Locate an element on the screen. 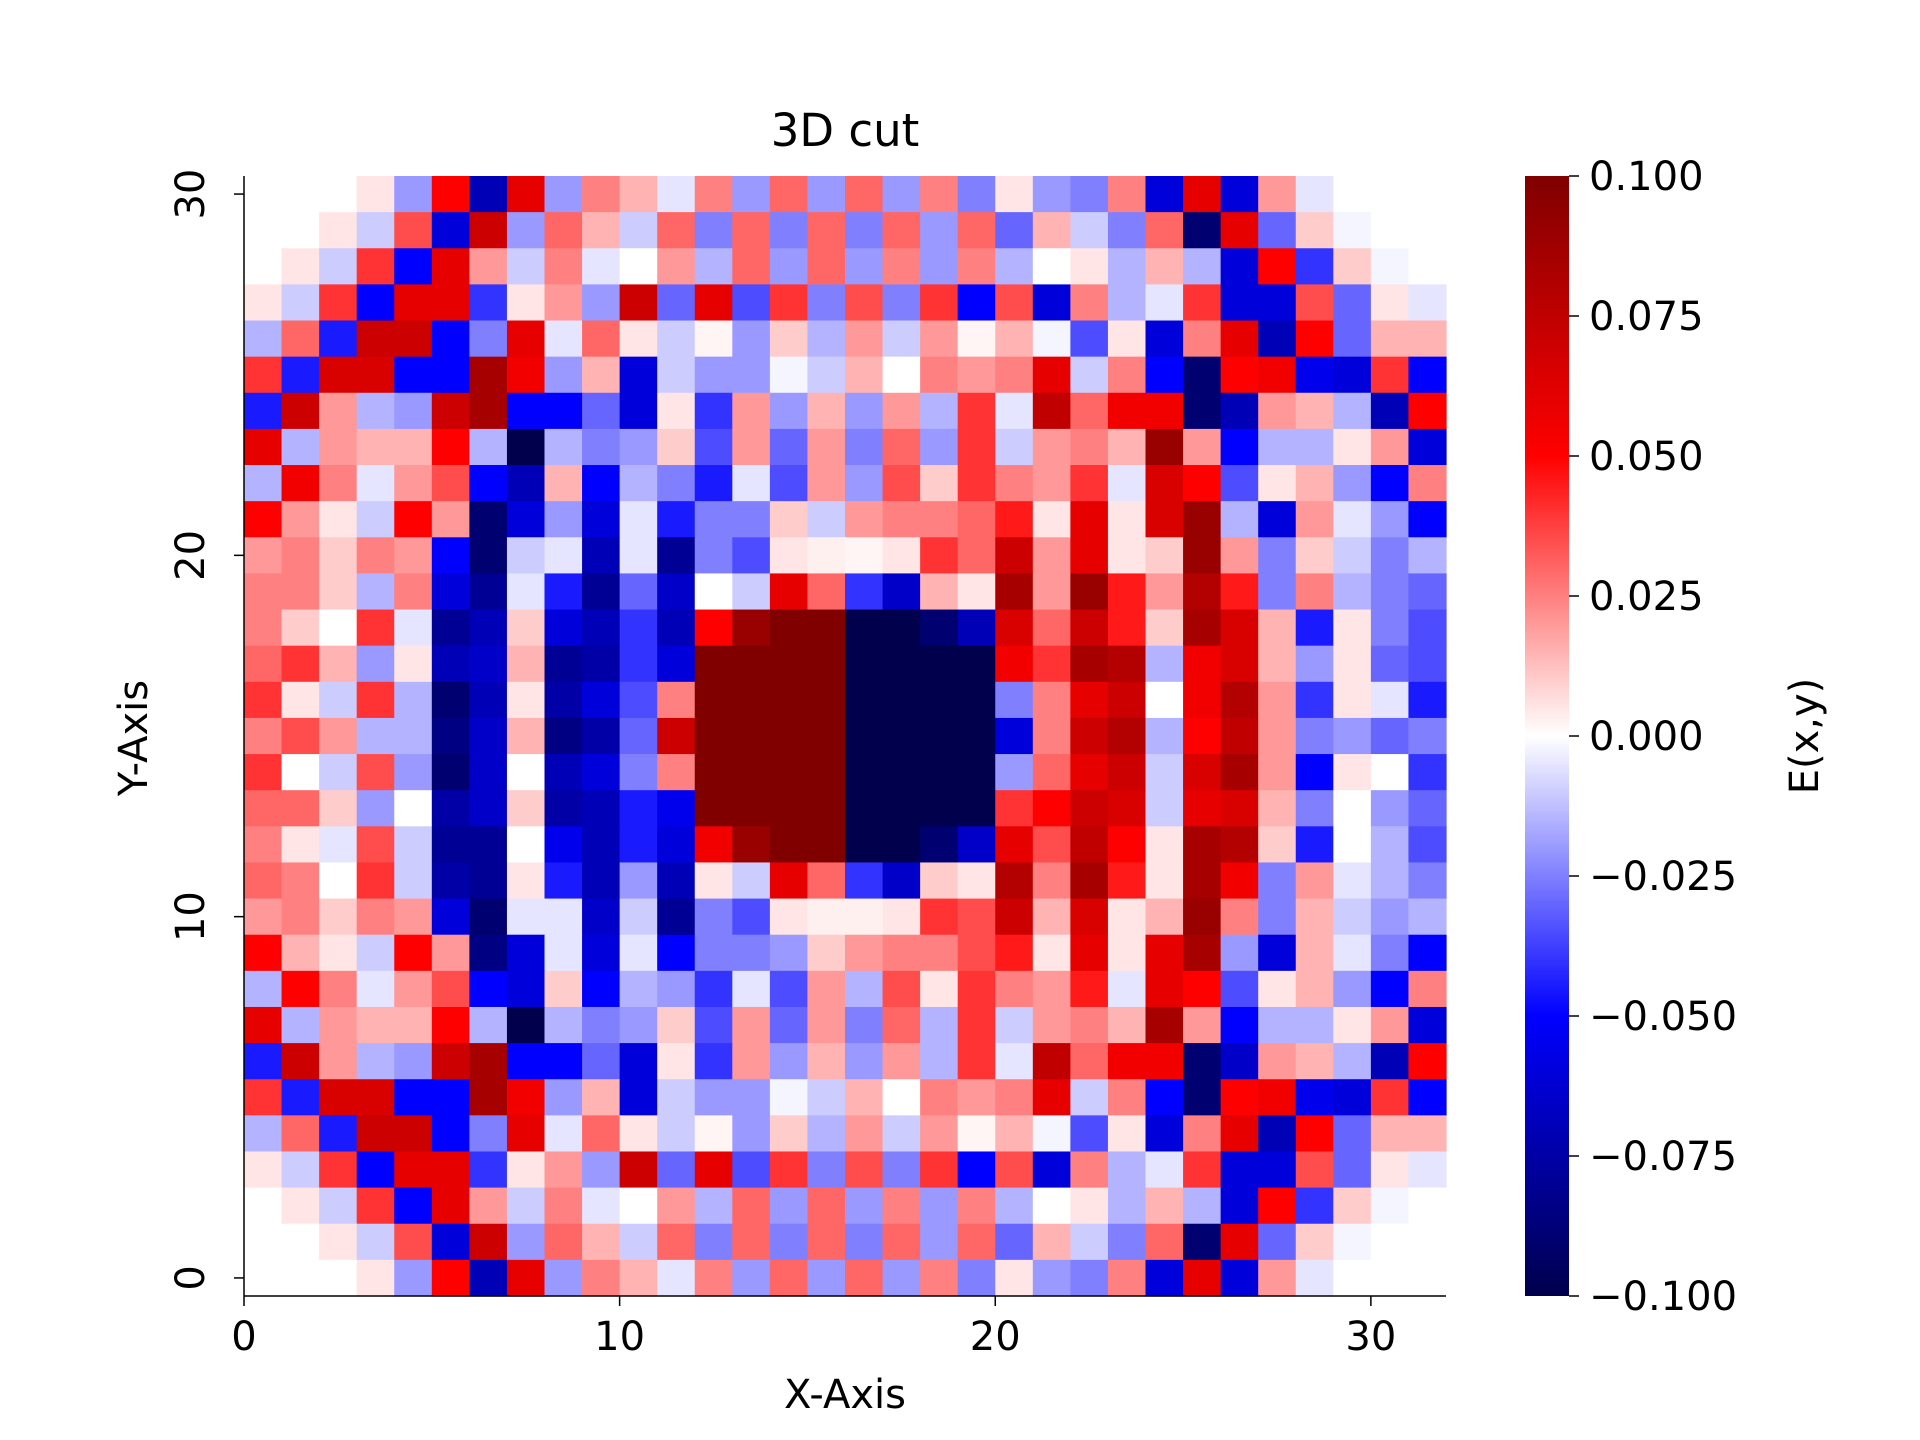 The width and height of the screenshot is (1920, 1440). x-axis-label: X-Axis is located at coordinates (845, 1395).